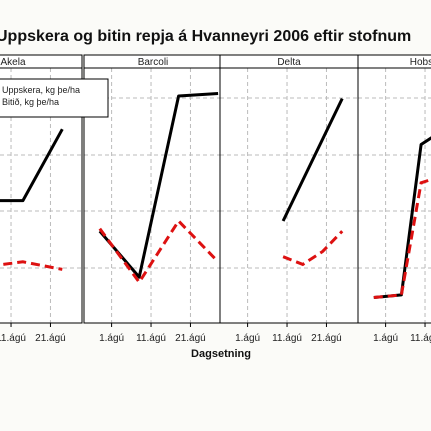  I want to click on x-tick-label-hobson-1: 11.ágú, so click(420, 338).